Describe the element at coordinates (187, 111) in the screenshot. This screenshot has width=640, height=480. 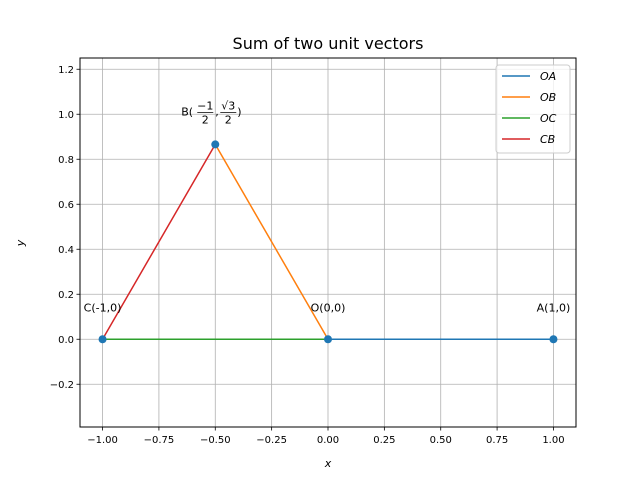
I see `point-label-b-prefix: B(` at that location.